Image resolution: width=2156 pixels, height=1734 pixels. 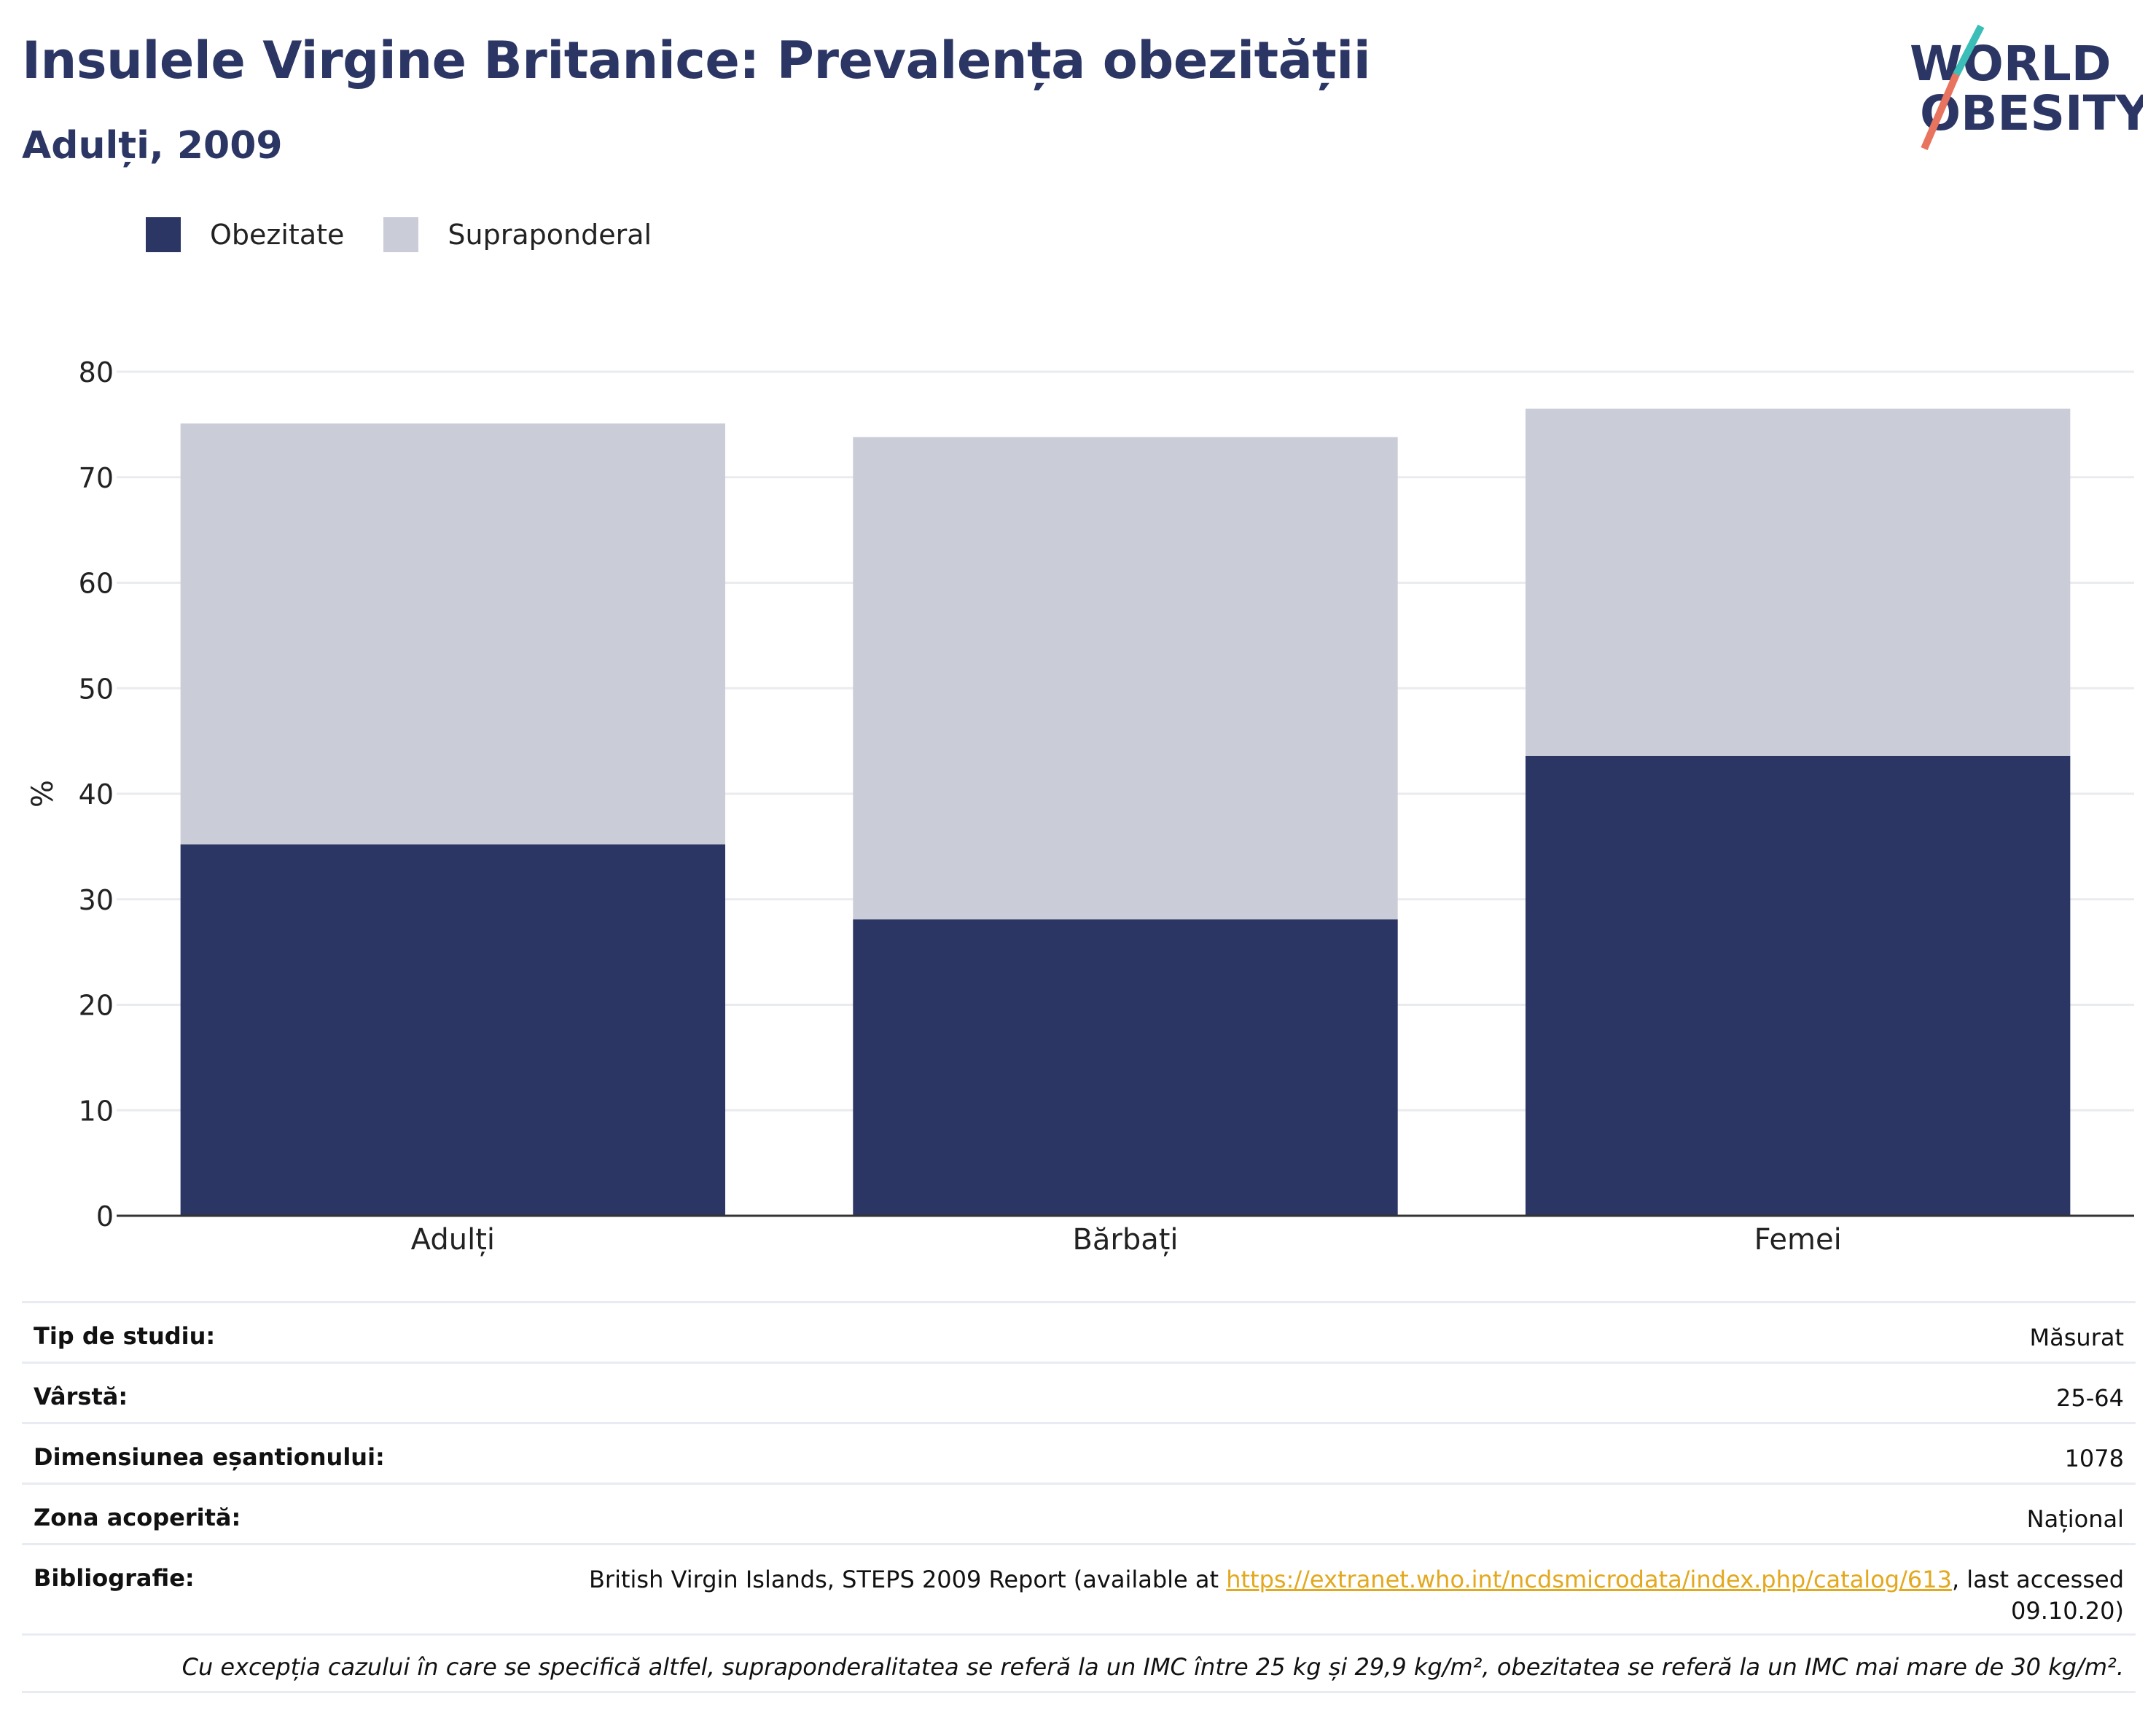 I want to click on legend-item-obesity: Obezitate, so click(x=245, y=234).